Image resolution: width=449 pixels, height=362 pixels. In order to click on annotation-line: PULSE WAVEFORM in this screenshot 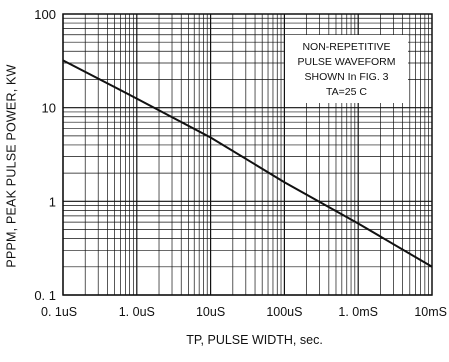, I will do `click(346, 62)`.